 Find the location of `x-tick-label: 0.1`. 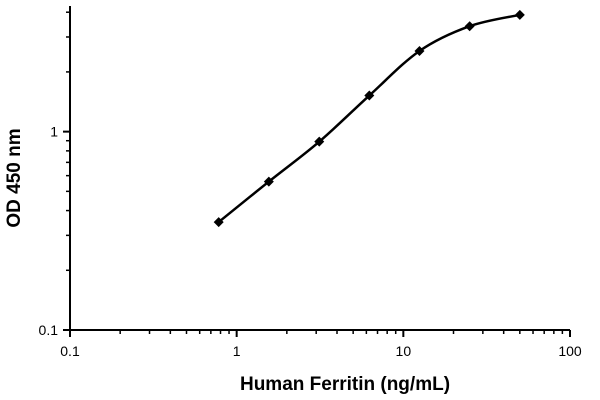

x-tick-label: 0.1 is located at coordinates (70, 351).